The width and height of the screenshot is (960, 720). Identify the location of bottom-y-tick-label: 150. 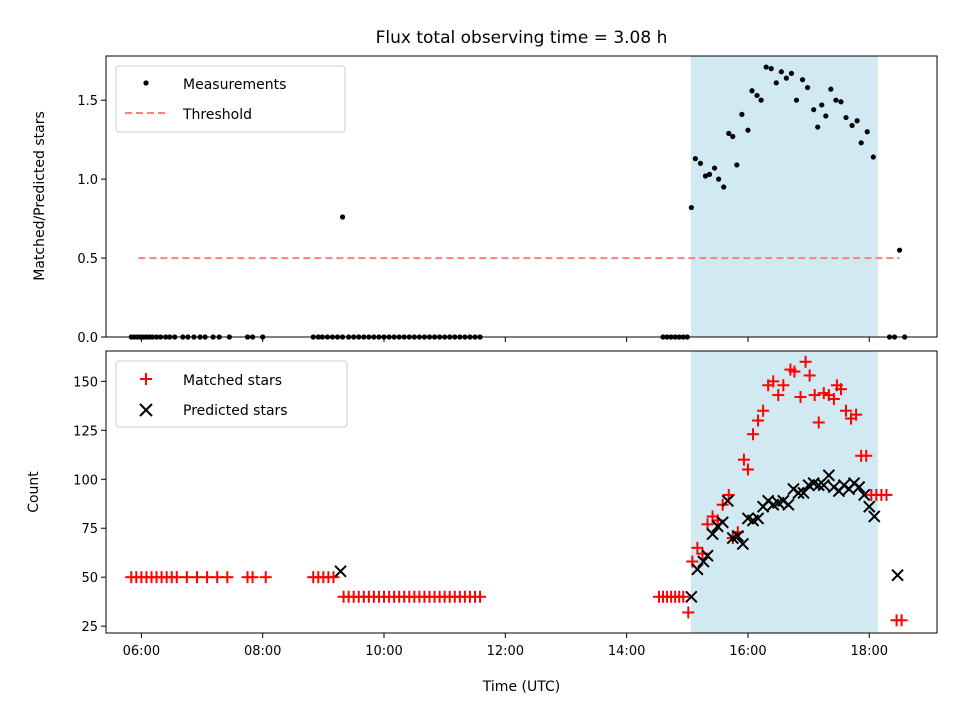
(85, 382).